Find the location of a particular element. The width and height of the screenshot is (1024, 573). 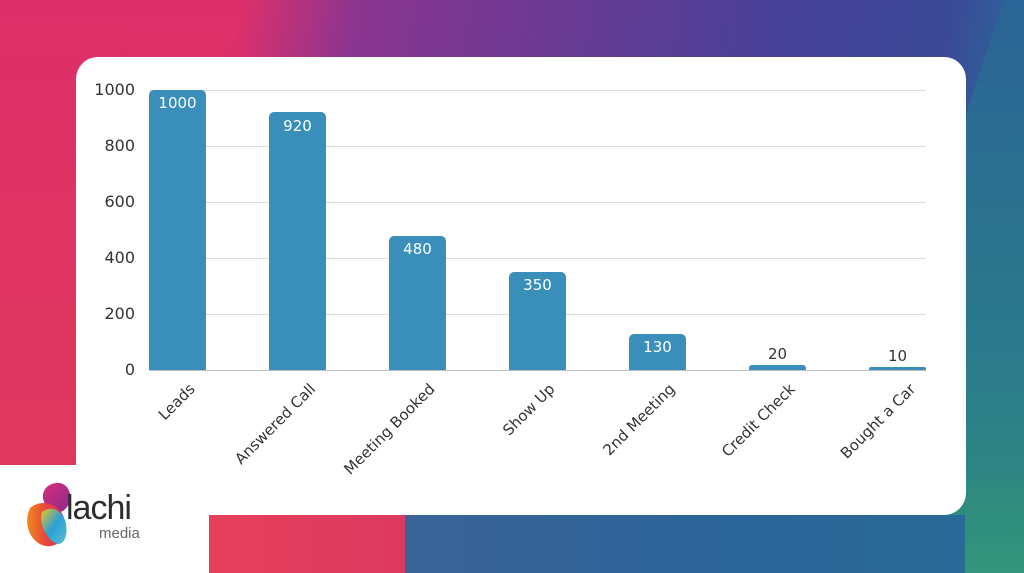

bar-answered-call is located at coordinates (297, 241).